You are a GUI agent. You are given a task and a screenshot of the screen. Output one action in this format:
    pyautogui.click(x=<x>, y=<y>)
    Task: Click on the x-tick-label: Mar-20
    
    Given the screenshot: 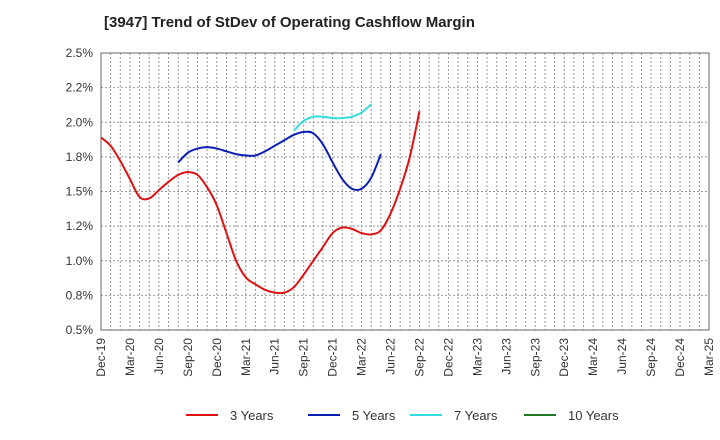 What is the action you would take?
    pyautogui.click(x=130, y=357)
    